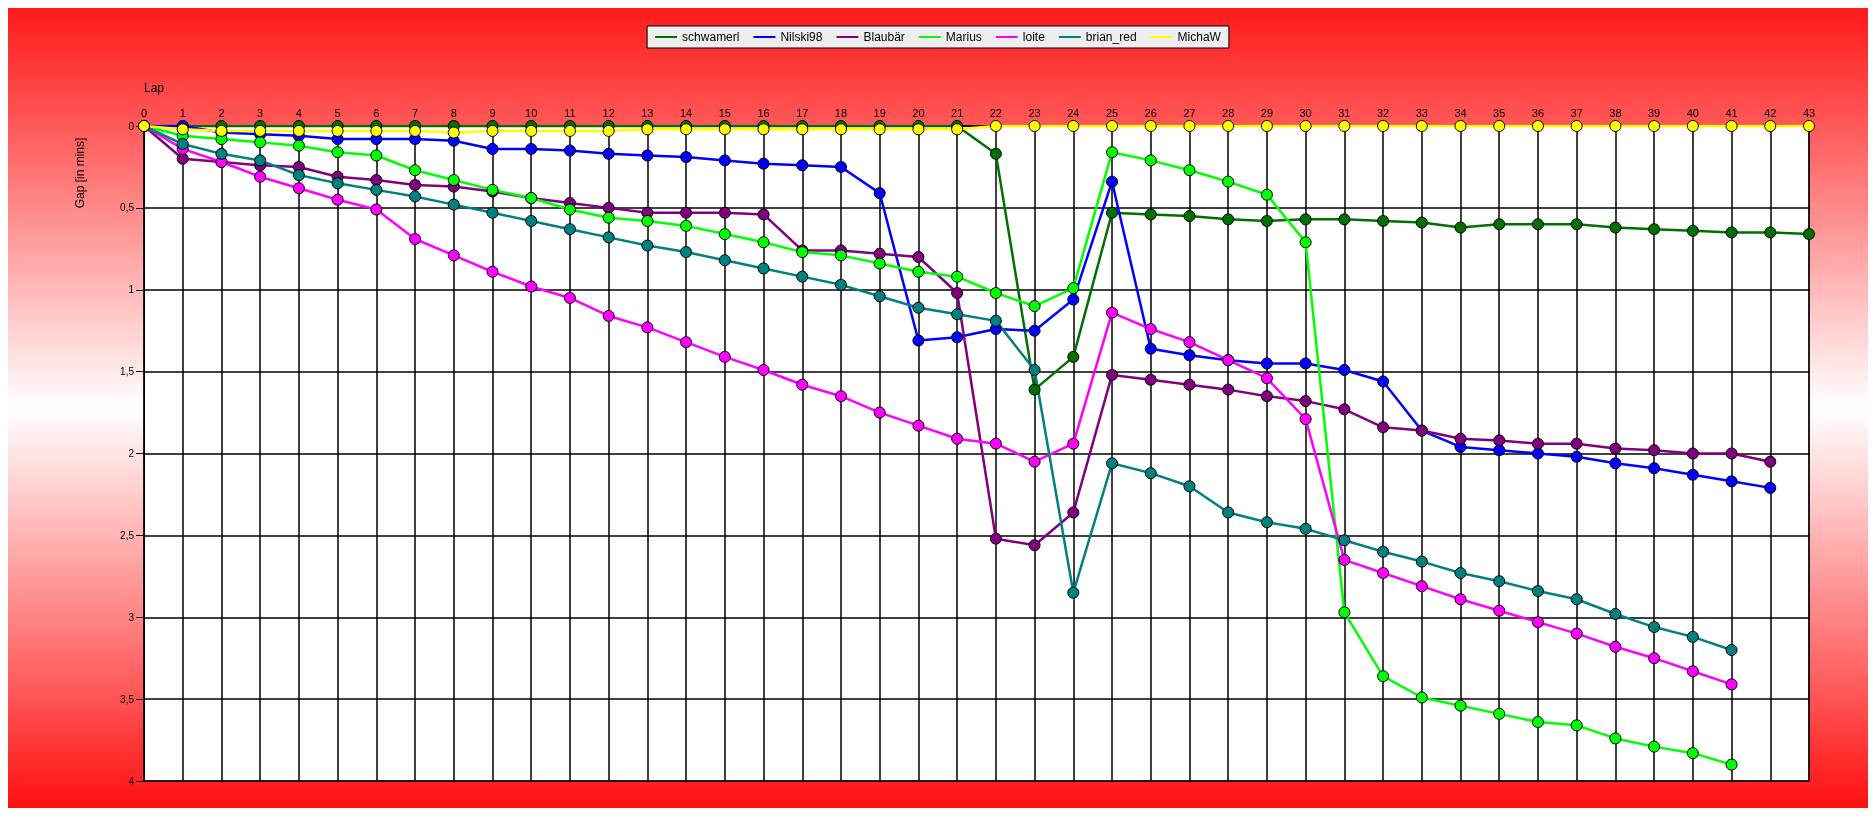  What do you see at coordinates (1421, 112) in the screenshot?
I see `x-tick-label: 33` at bounding box center [1421, 112].